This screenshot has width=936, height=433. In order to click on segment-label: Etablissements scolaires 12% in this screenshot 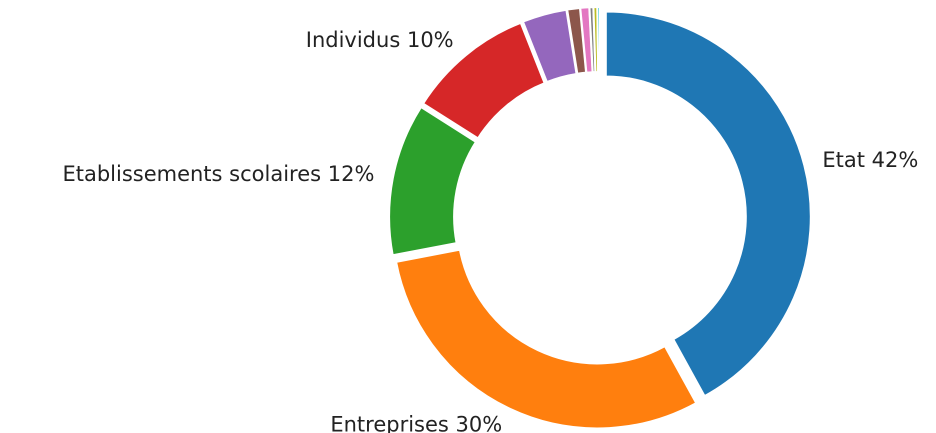, I will do `click(218, 174)`.